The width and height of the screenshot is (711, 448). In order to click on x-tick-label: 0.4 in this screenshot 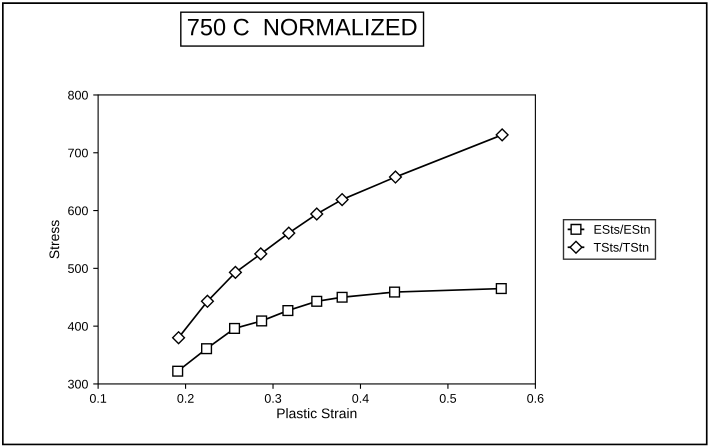, I will do `click(360, 398)`.